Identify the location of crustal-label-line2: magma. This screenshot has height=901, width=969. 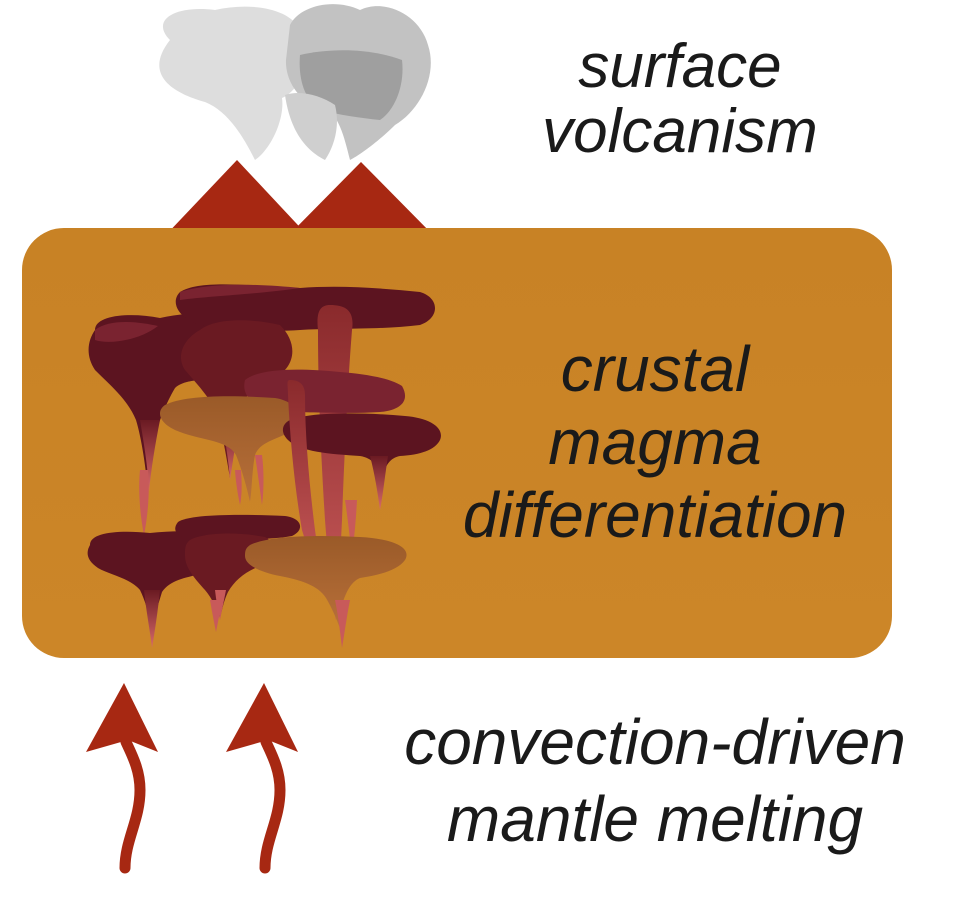
(655, 441).